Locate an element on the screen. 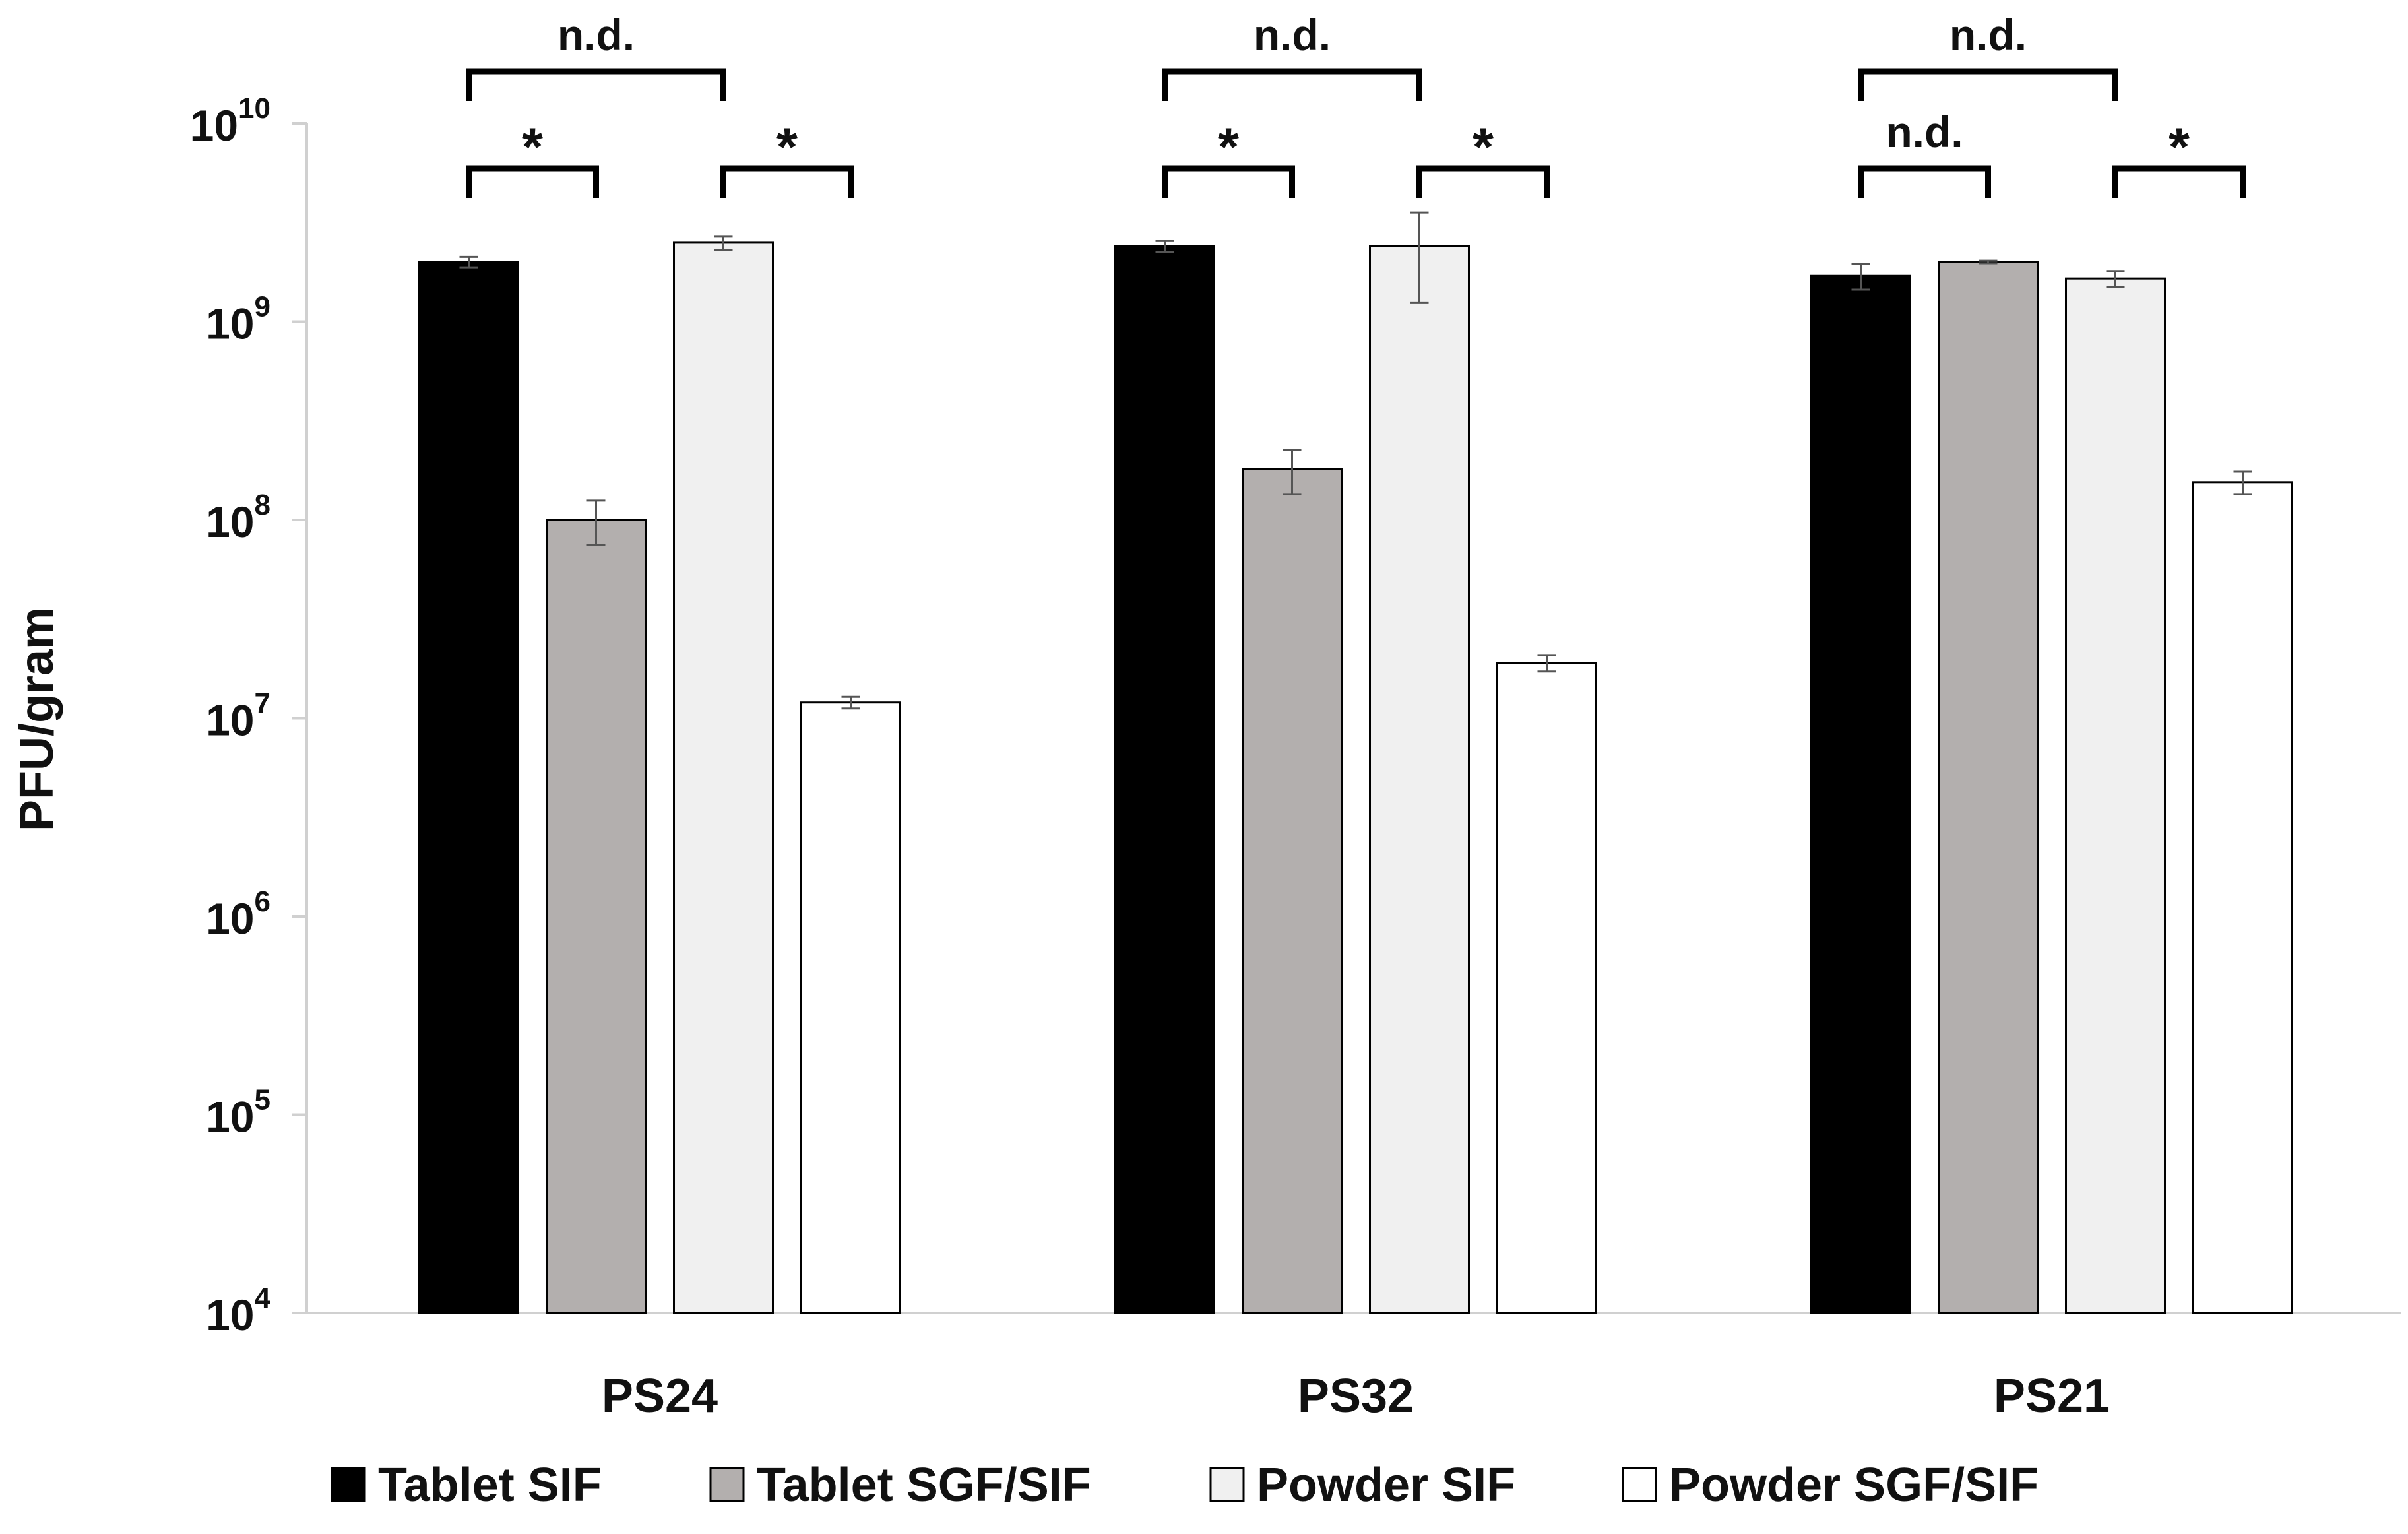 The height and width of the screenshot is (1534, 2408). bar-powder-sif-ps21 is located at coordinates (2115, 795).